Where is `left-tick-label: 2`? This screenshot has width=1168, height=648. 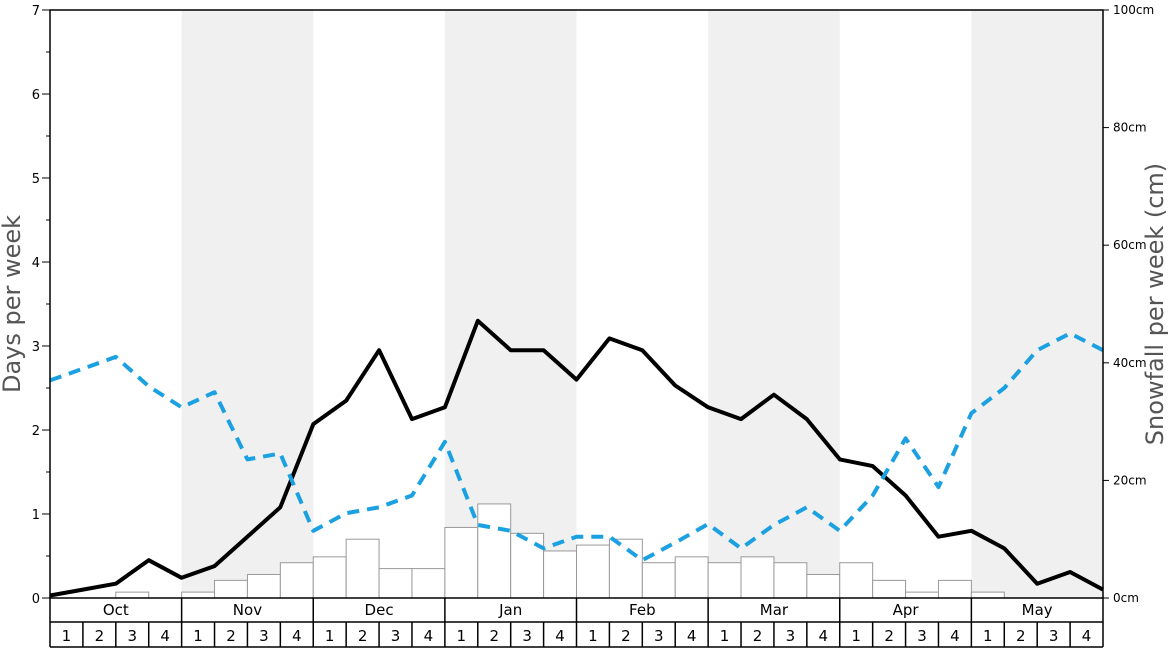
left-tick-label: 2 is located at coordinates (36, 431).